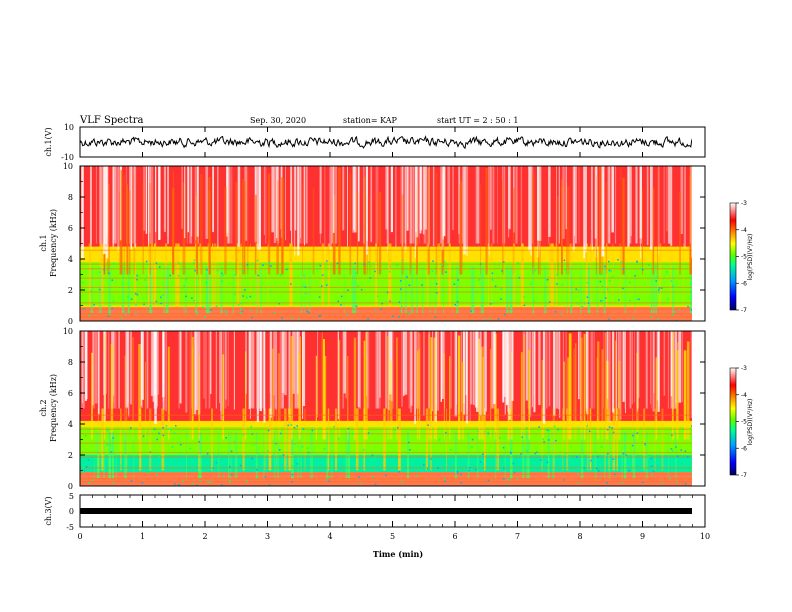 This screenshot has width=792, height=612. What do you see at coordinates (267, 536) in the screenshot?
I see `time-tick-label: 3` at bounding box center [267, 536].